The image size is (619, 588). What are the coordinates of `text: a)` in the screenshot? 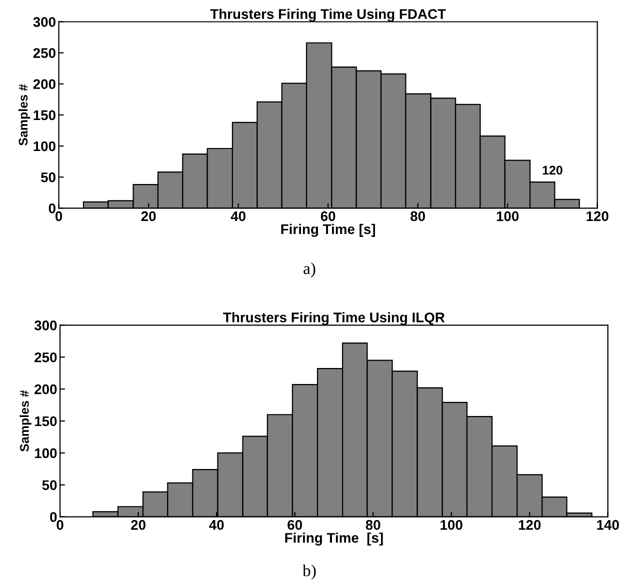 It's located at (310, 270).